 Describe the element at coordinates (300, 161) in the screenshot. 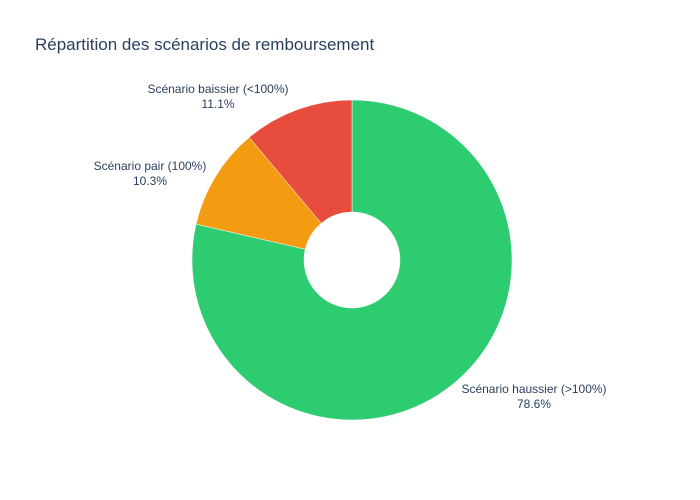

I see `pie-slice` at that location.